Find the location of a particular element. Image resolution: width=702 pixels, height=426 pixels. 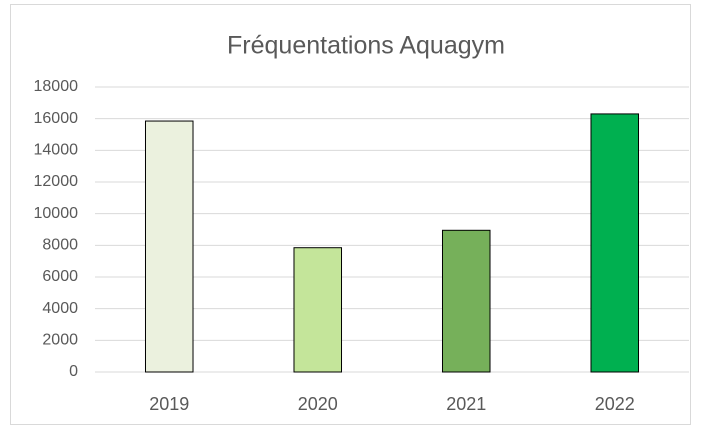

x-tick-label: 2022 is located at coordinates (615, 404).